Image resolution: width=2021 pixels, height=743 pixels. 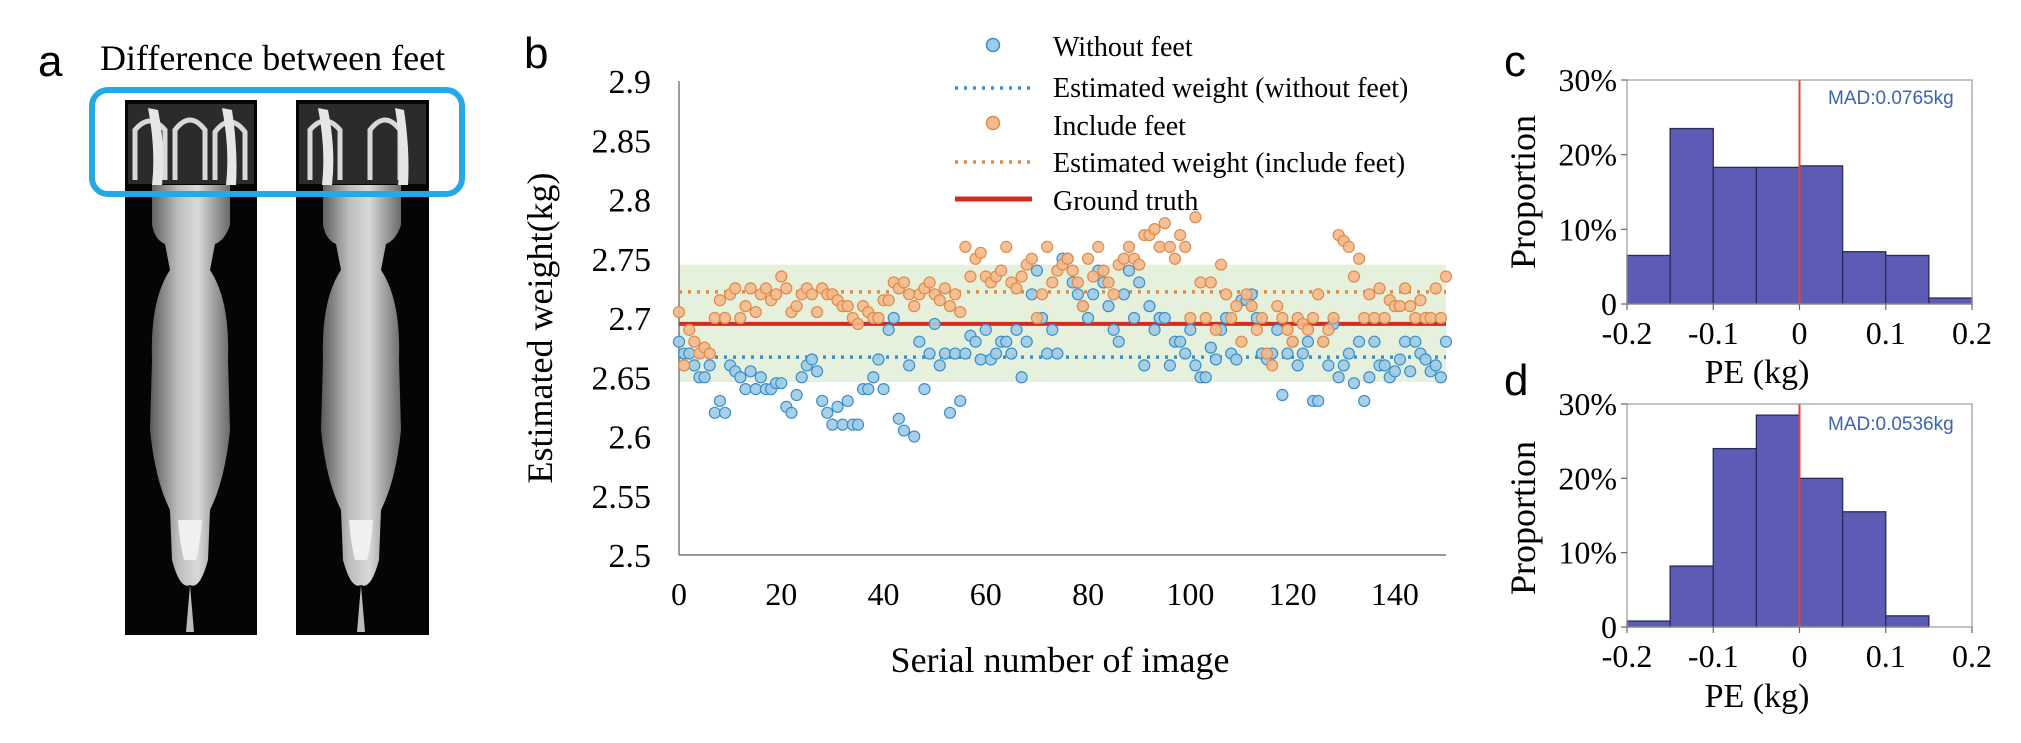 I want to click on panel-c-axes: 0 10% 20% 30% -0.2 -0.1 0 0.1 0.2, so click(x=1775, y=206).